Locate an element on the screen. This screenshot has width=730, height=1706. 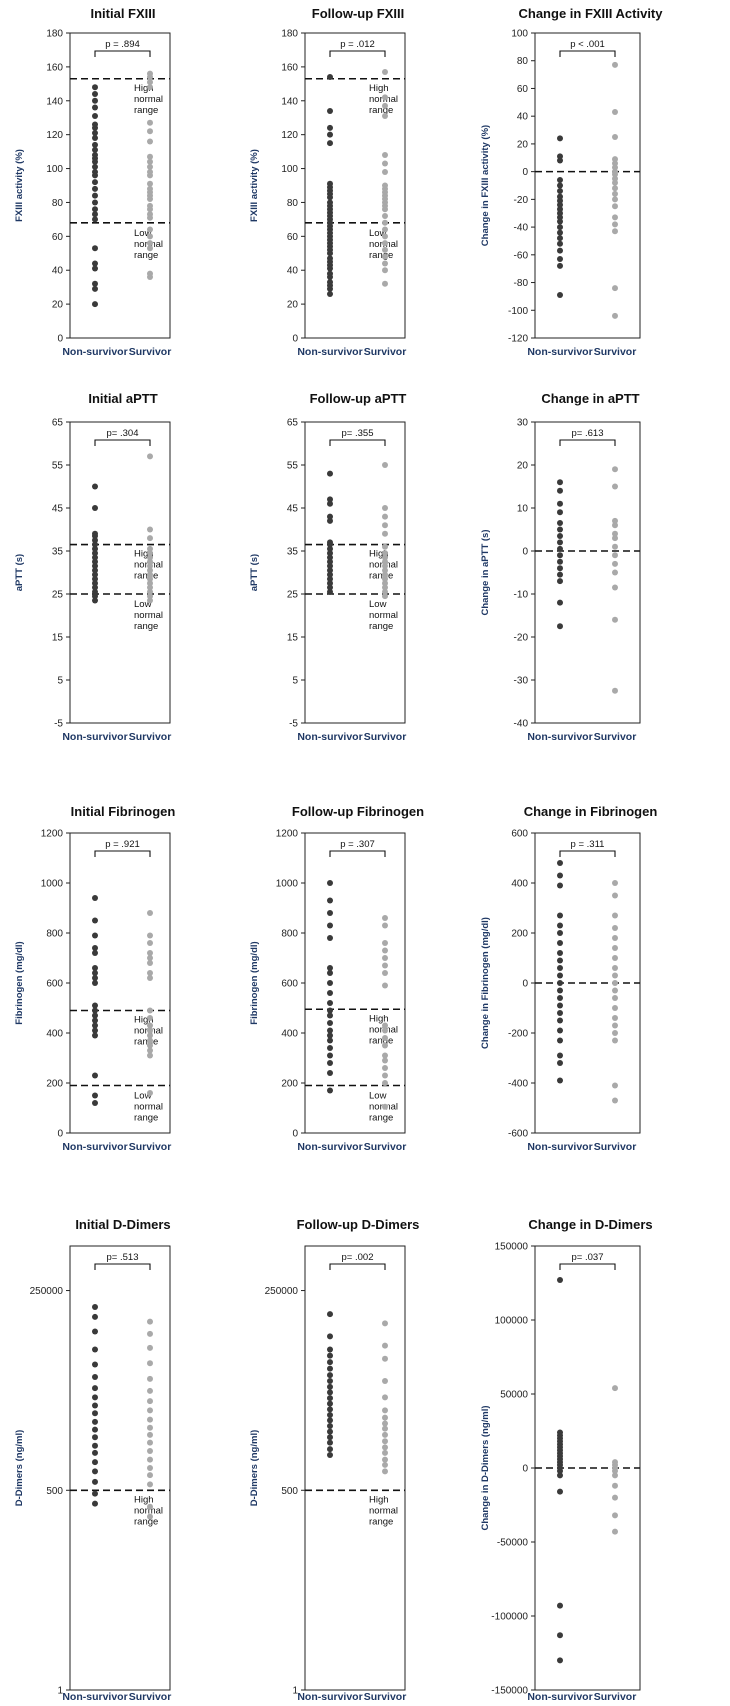
y-axis-label: aPTT (s) is located at coordinates (19, 572).